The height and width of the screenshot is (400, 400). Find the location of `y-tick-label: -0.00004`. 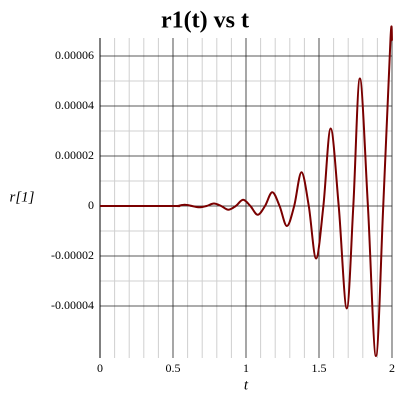

y-tick-label: -0.00004 is located at coordinates (72, 305).